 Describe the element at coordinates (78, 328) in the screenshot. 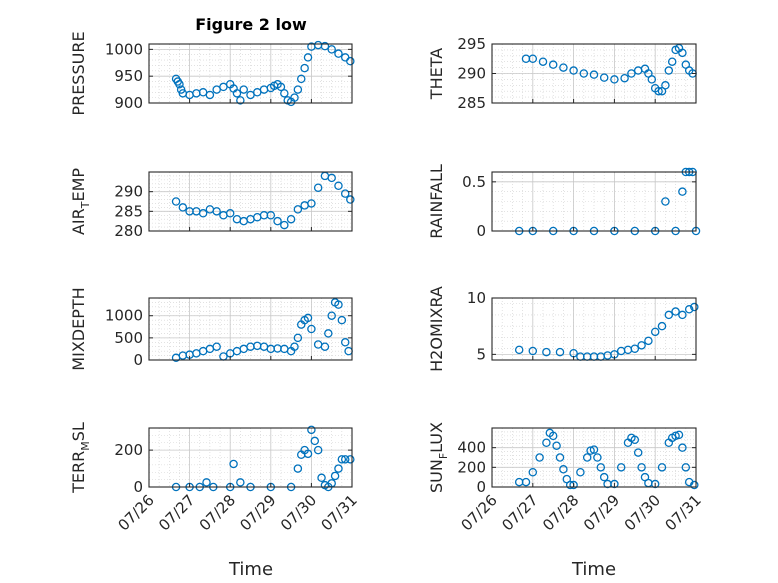

I see `y-axis-label: MIXDEPTH` at that location.